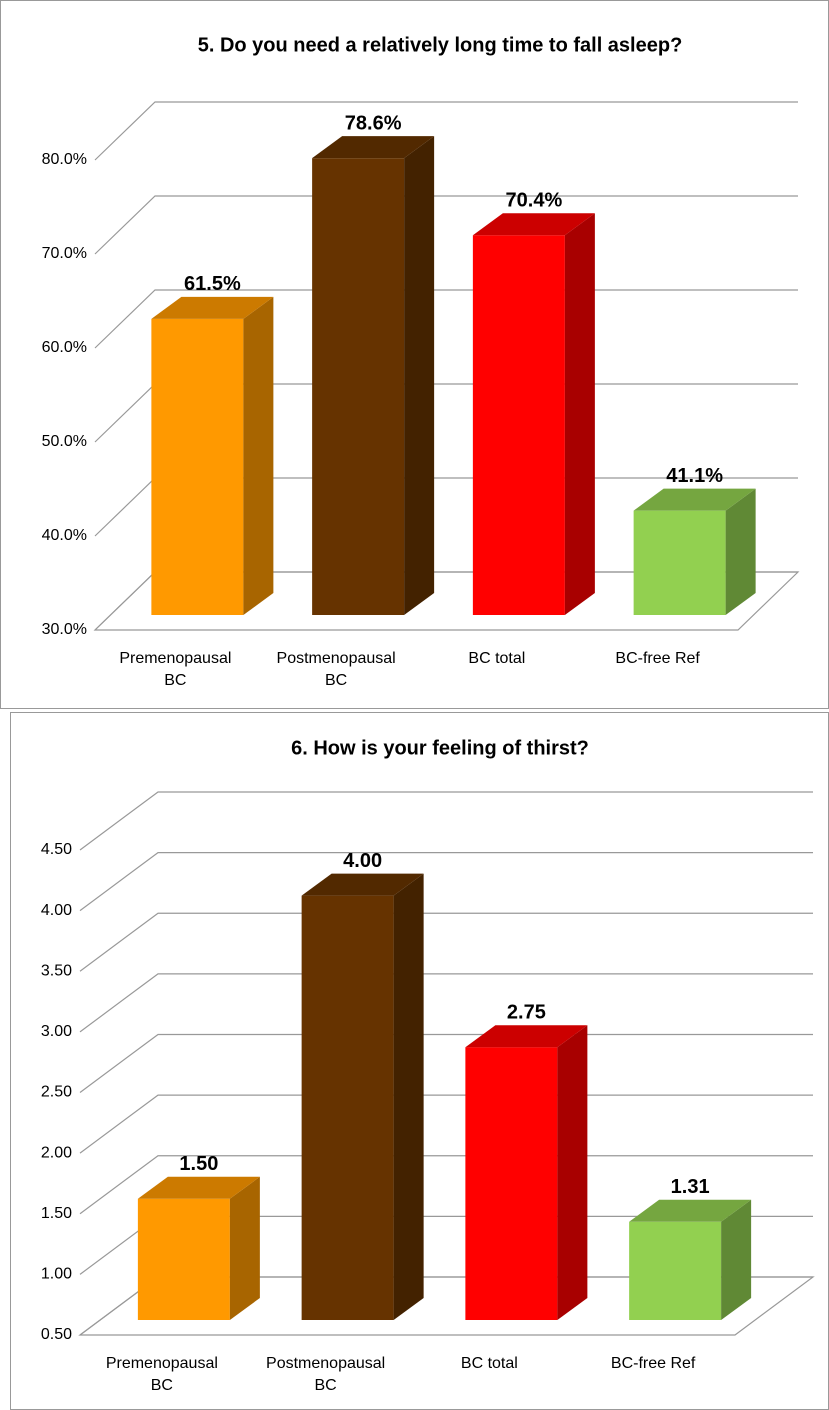 This screenshot has width=829, height=1410. Describe the element at coordinates (373, 123) in the screenshot. I see `value-label: 78.6%` at that location.